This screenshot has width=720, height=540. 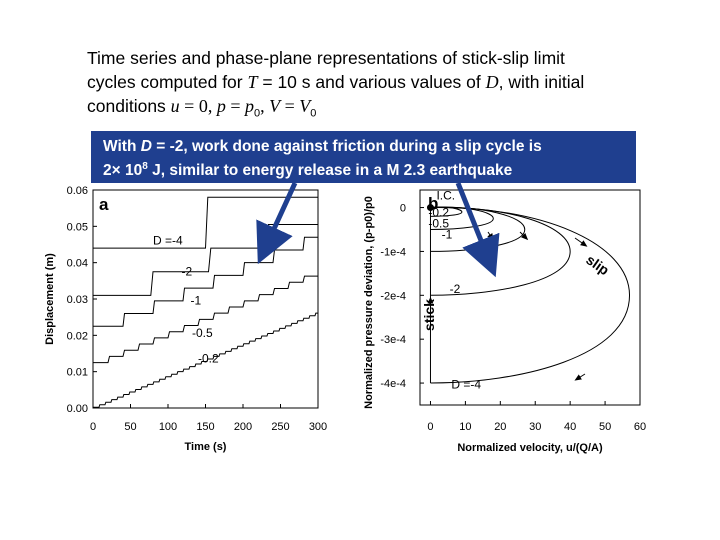 I want to click on panel-label-a: a, so click(x=104, y=204).